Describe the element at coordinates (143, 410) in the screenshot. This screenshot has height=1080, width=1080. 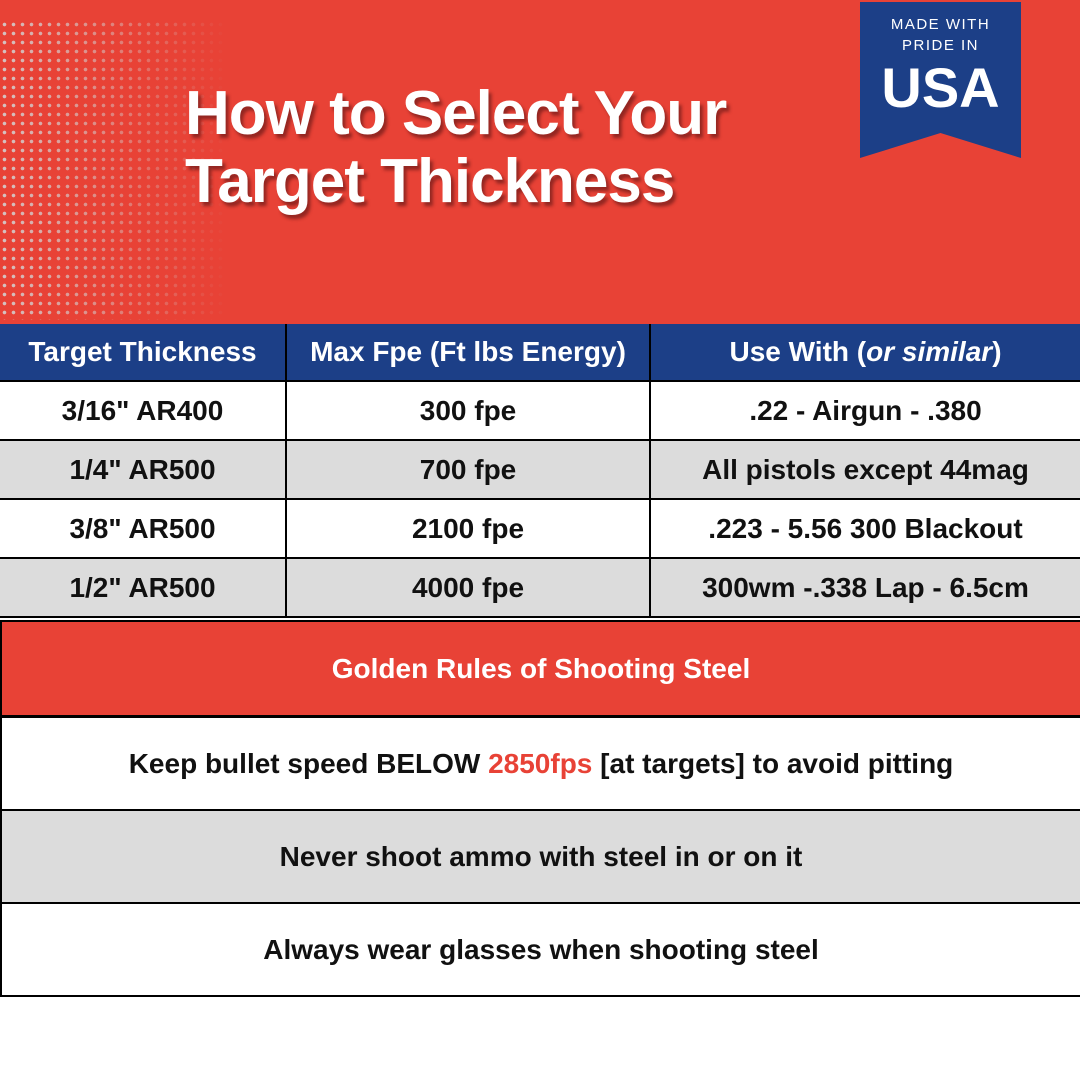
I see `table-cell: 3/16" AR400` at that location.